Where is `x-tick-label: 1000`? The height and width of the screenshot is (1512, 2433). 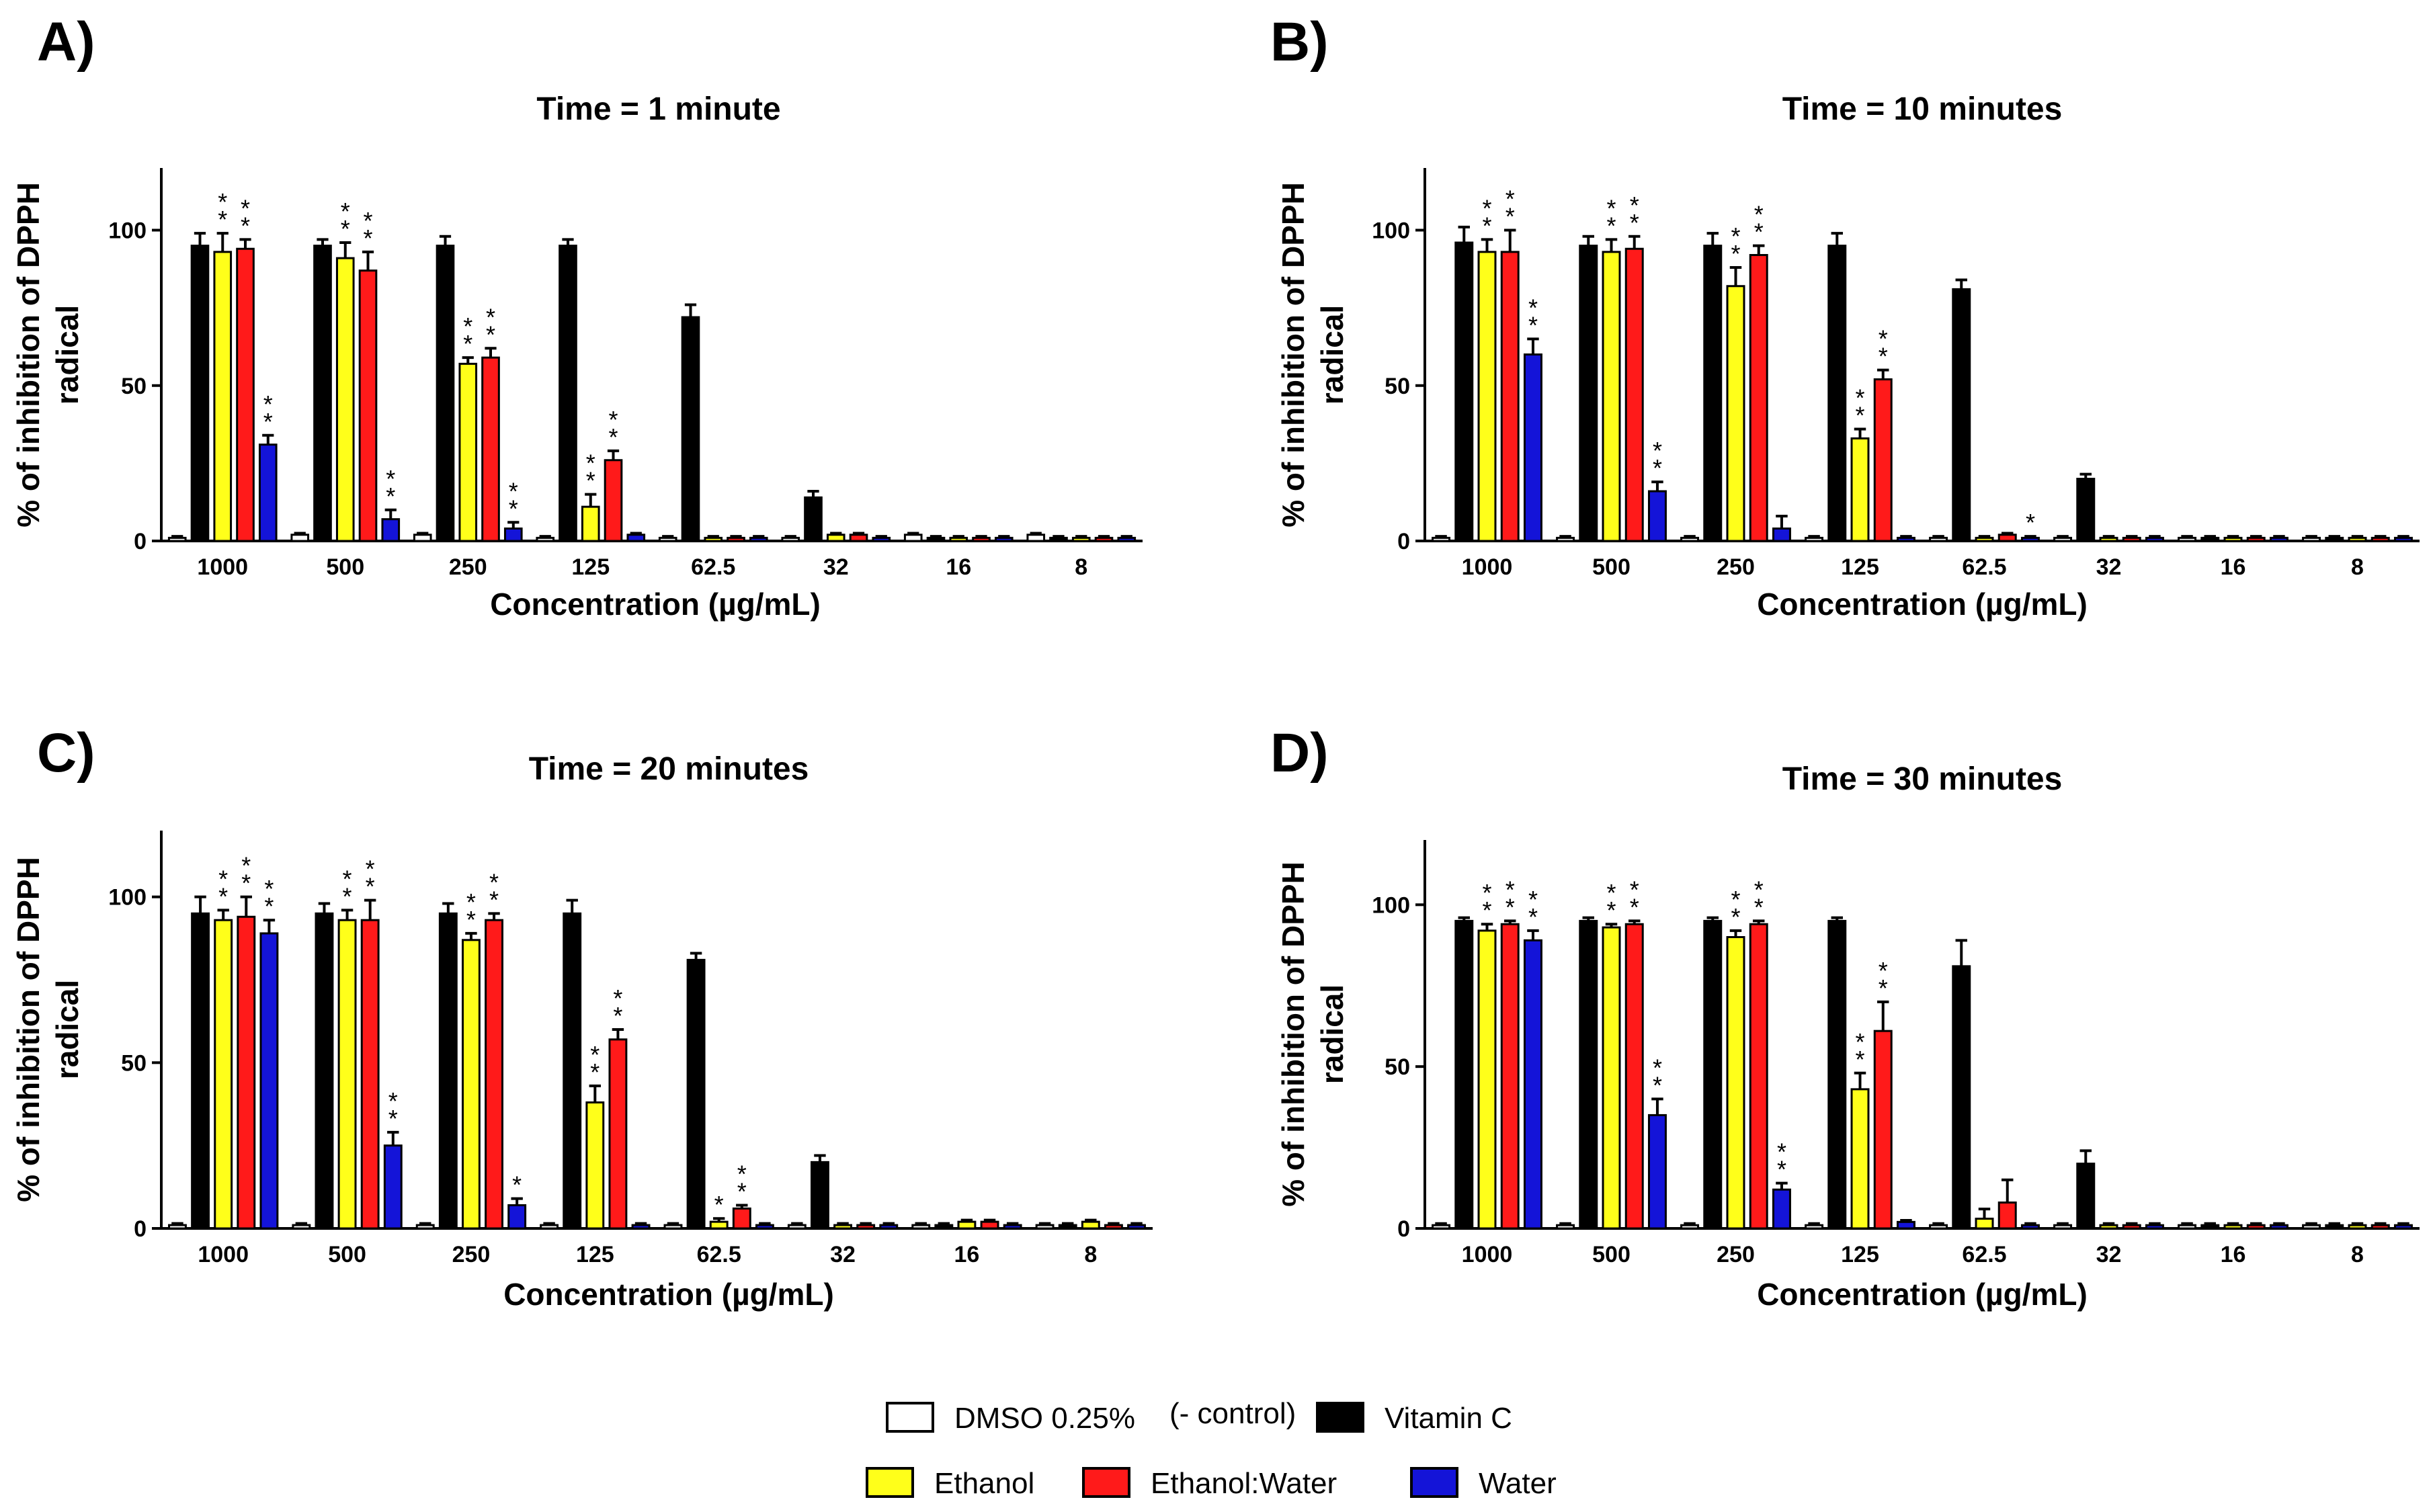 x-tick-label: 1000 is located at coordinates (1487, 567).